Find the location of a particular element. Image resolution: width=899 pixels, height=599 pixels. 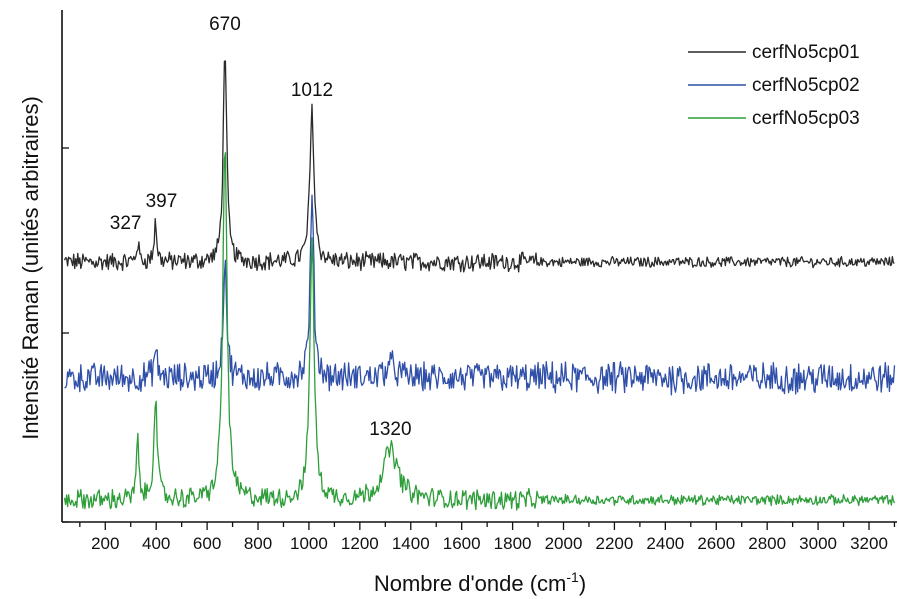

x-tick-label: 2800 is located at coordinates (767, 543).